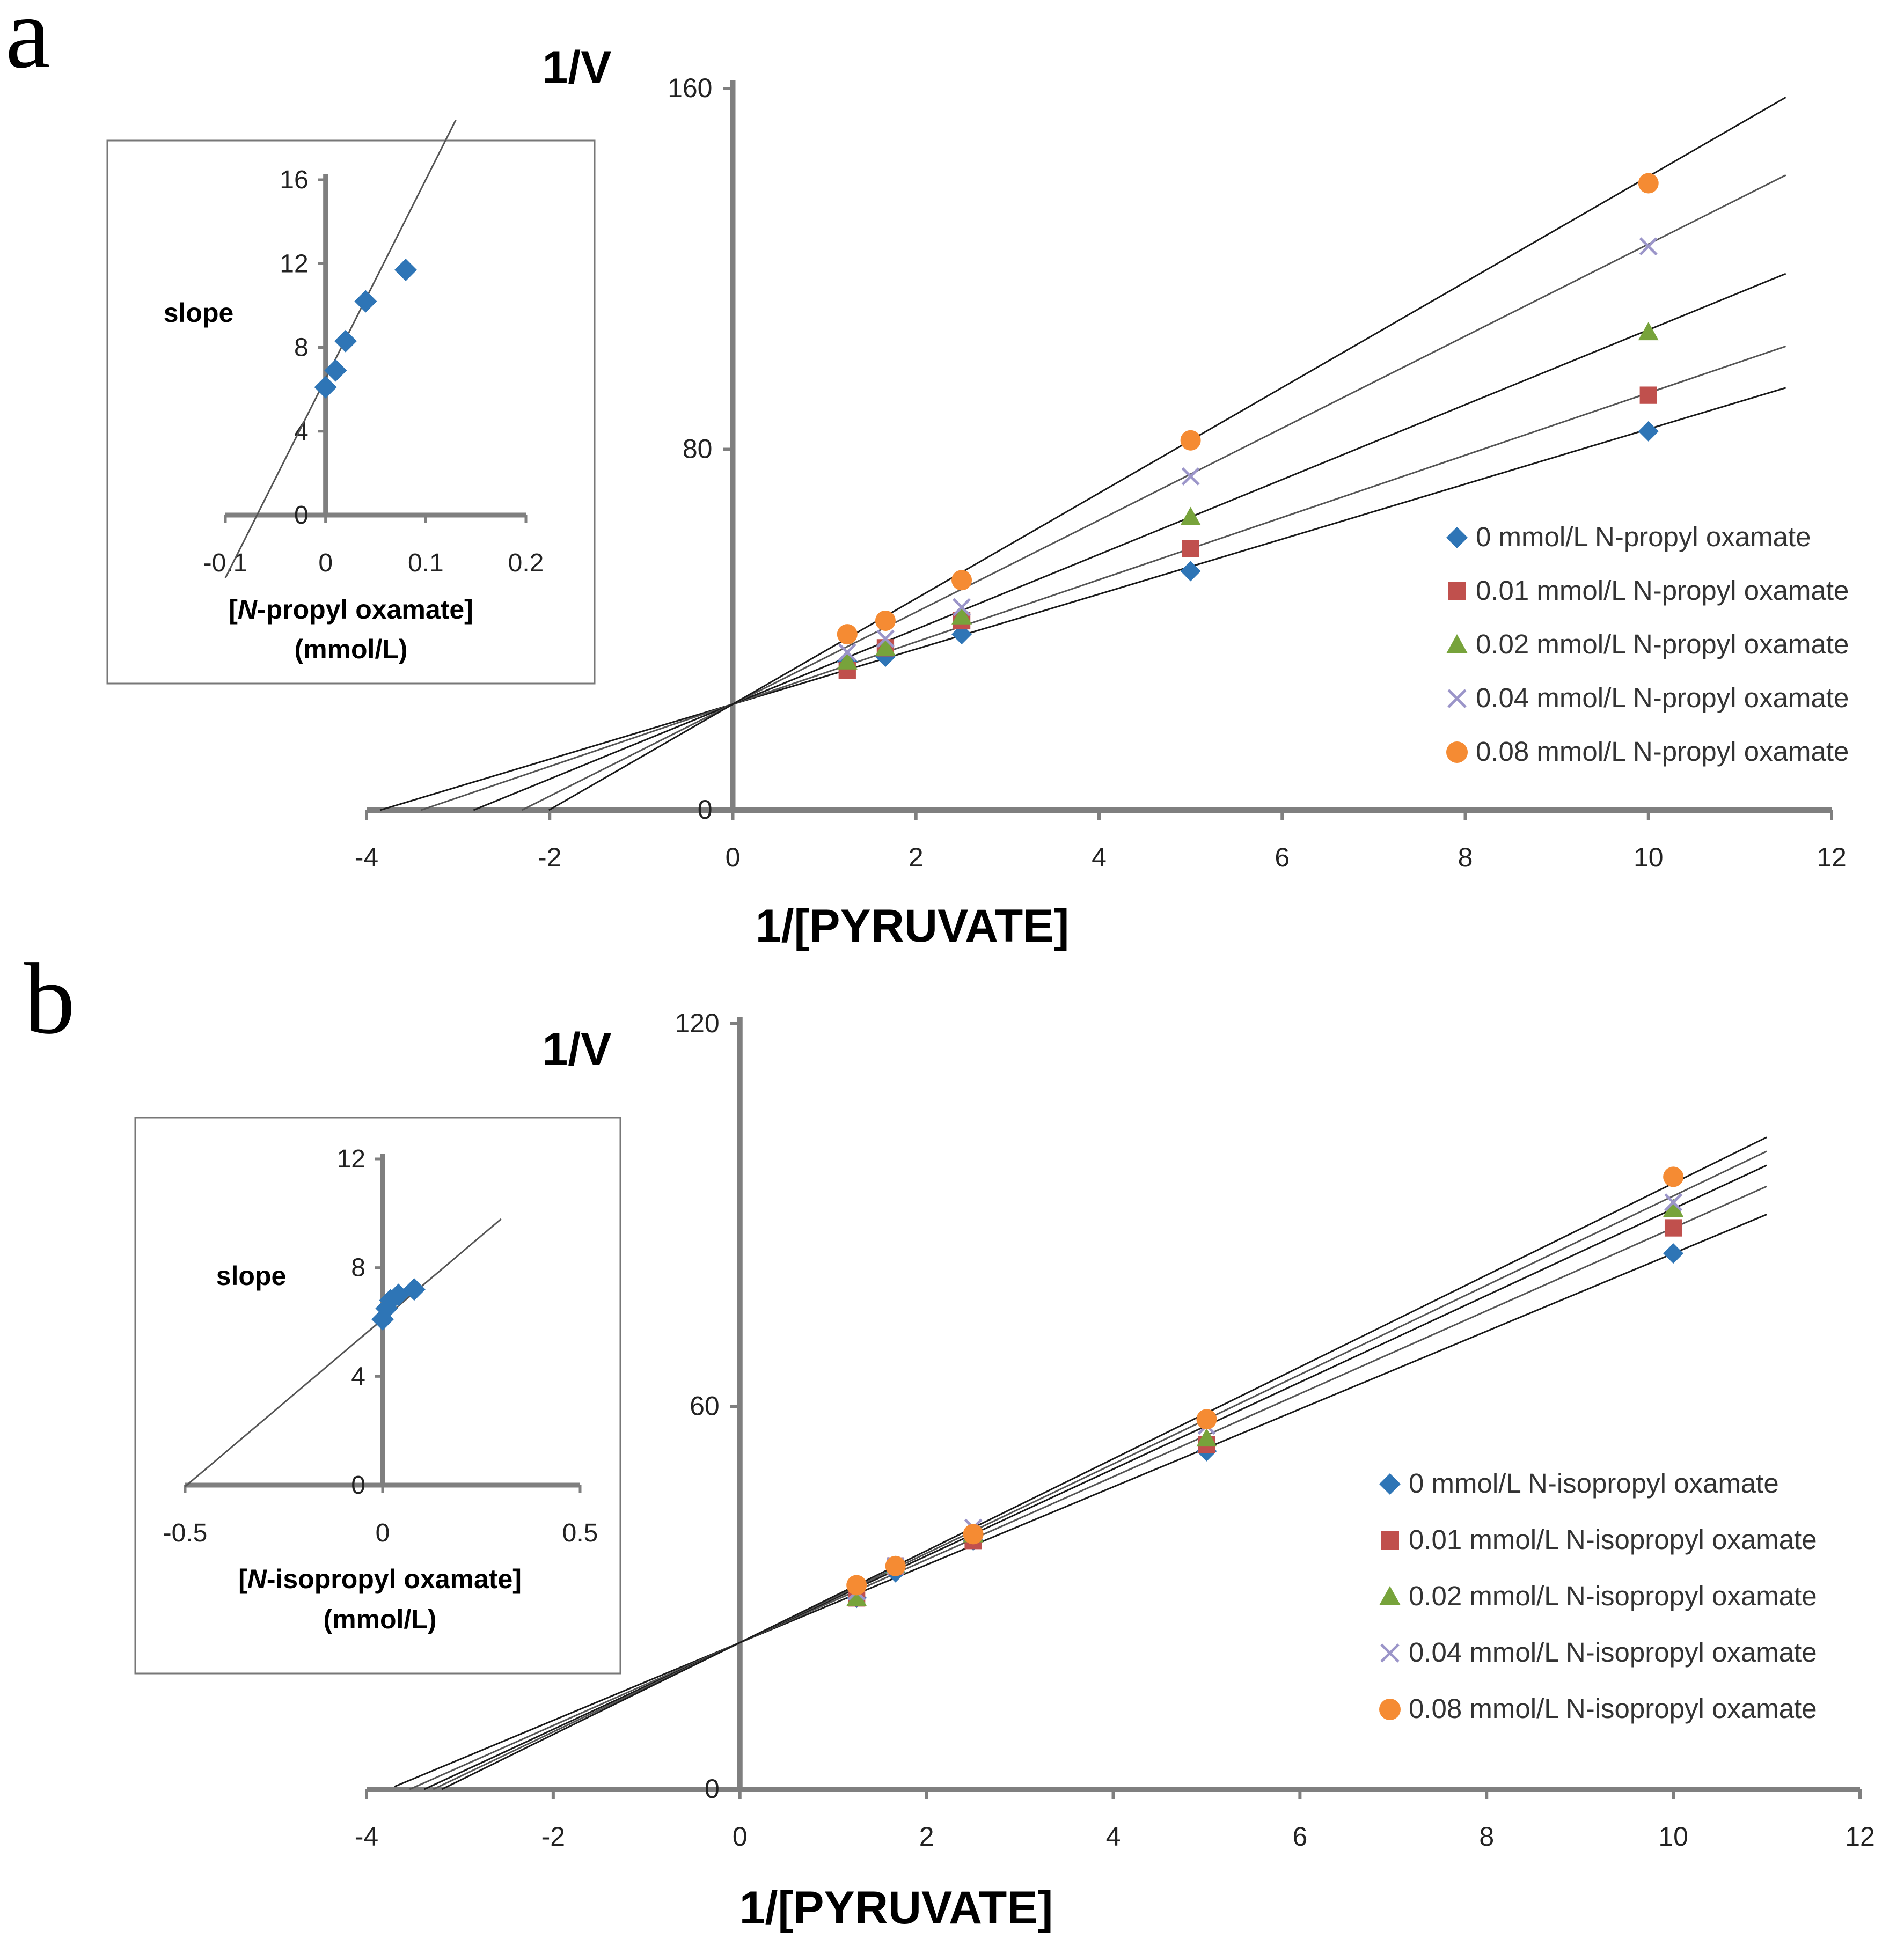 The image size is (1904, 1946). What do you see at coordinates (690, 88) in the screenshot?
I see `y-tick-label: 160` at bounding box center [690, 88].